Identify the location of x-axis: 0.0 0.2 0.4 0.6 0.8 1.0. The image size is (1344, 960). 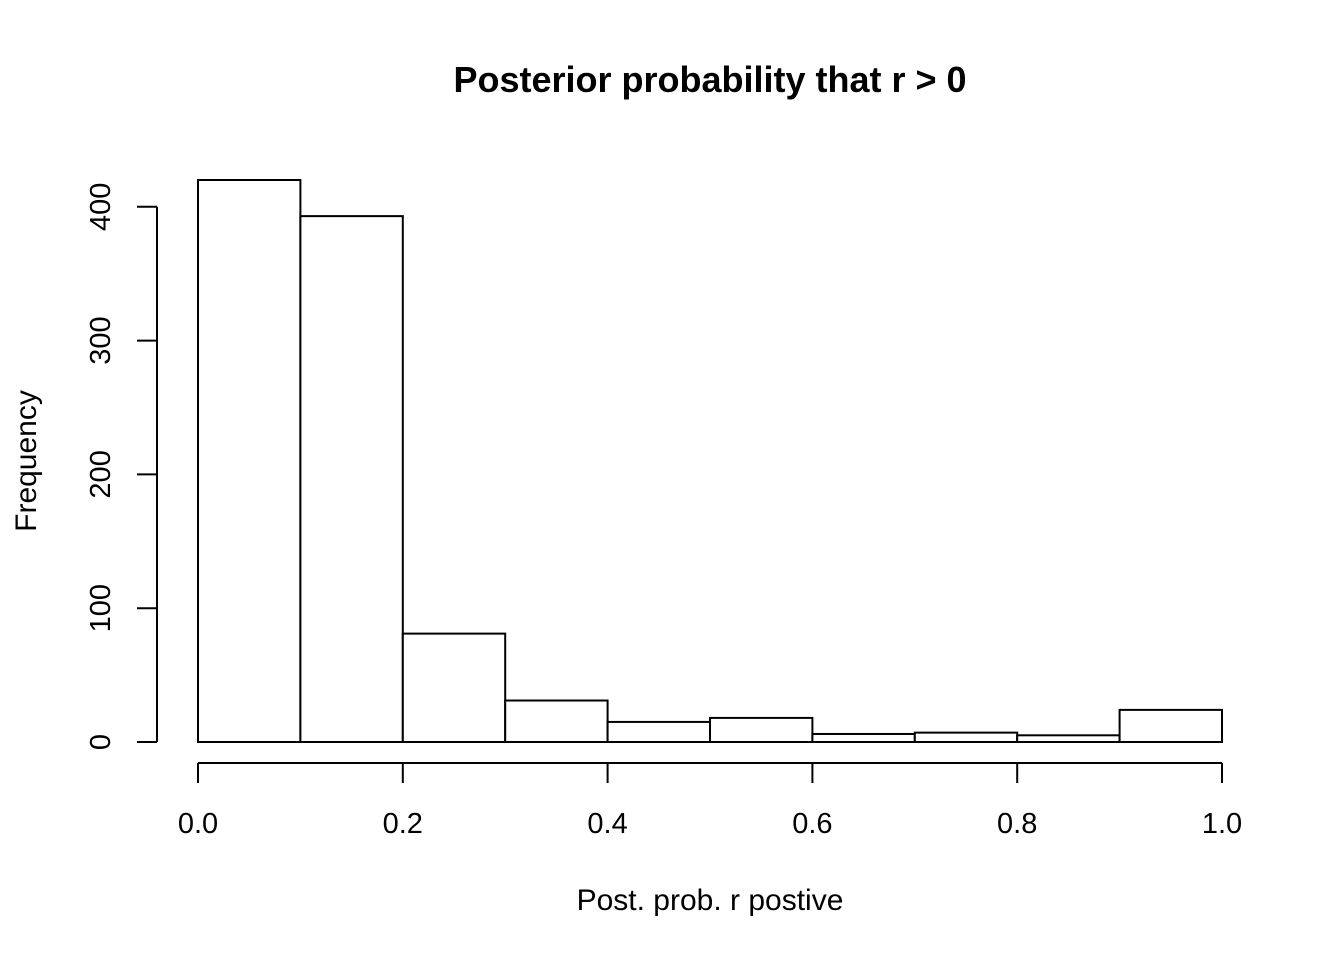
(710, 801).